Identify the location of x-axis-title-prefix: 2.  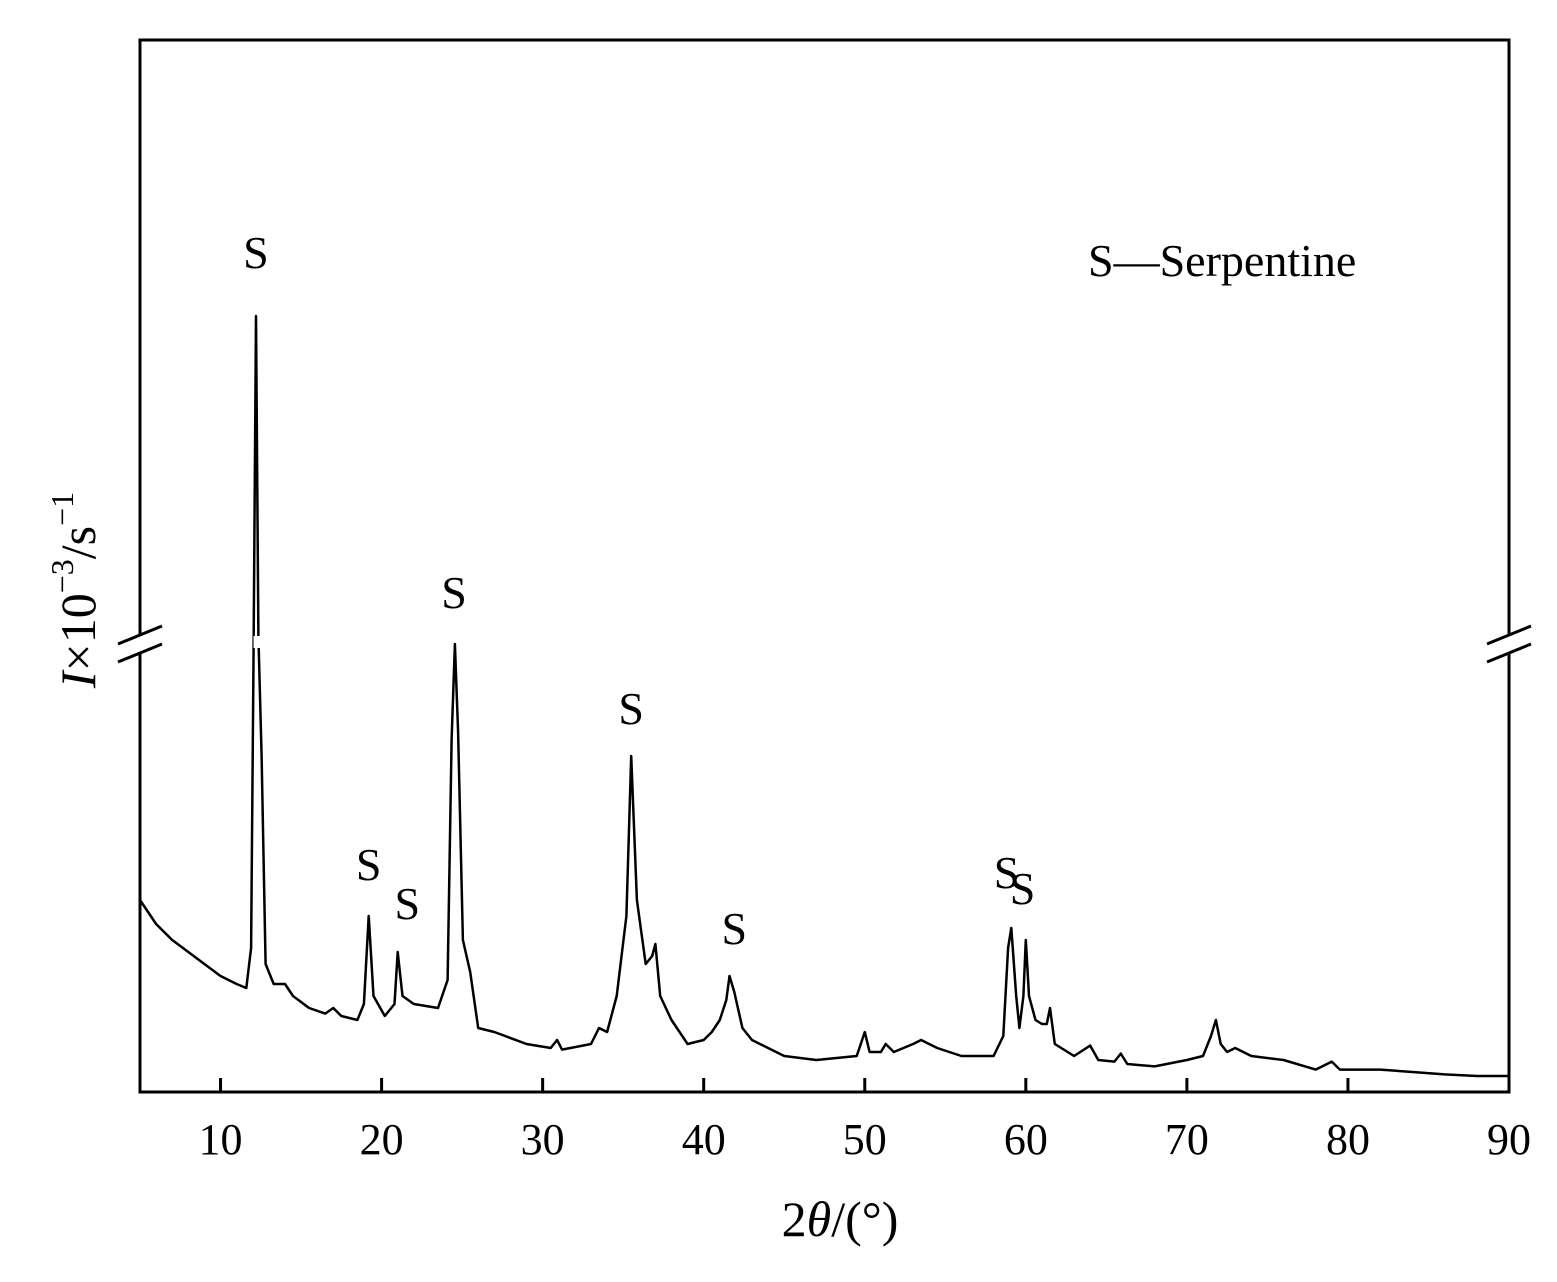
(794, 1219).